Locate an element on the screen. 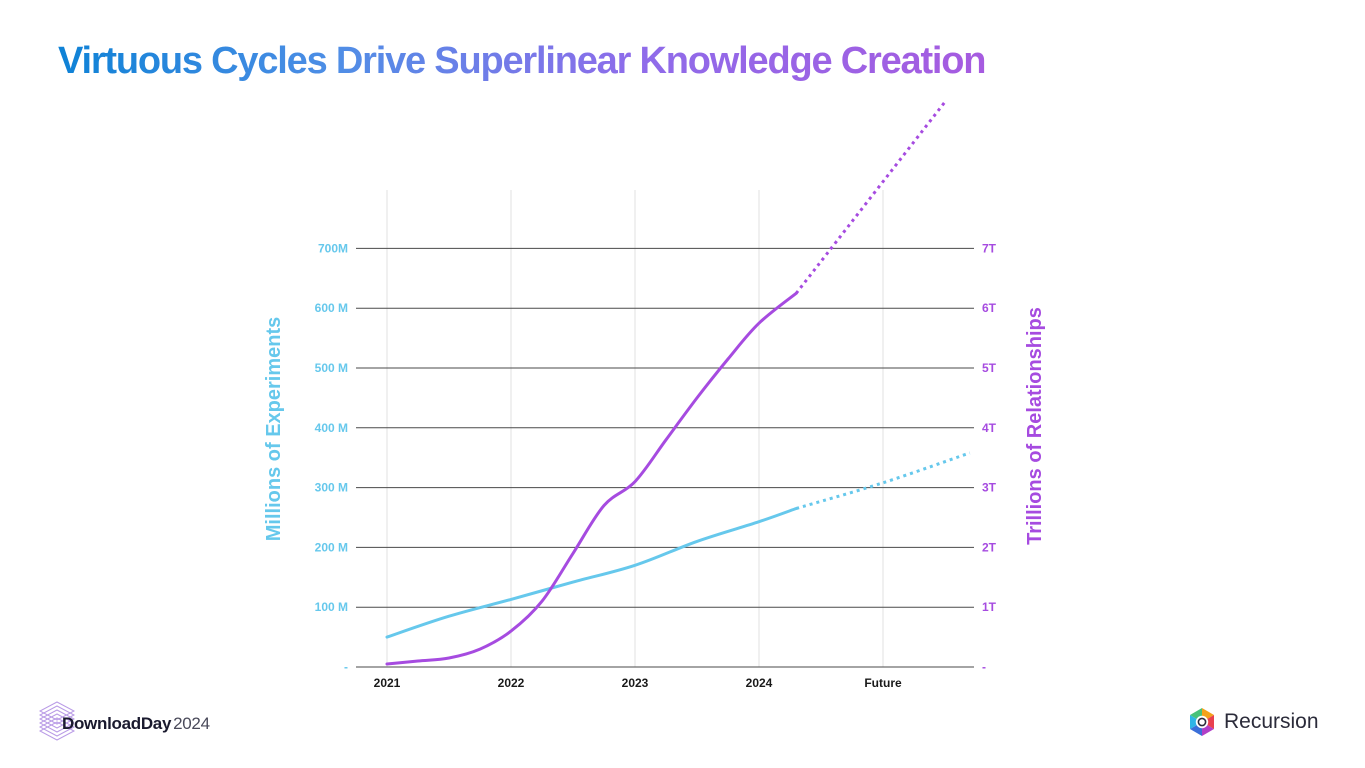 The width and height of the screenshot is (1365, 768). series-projection-experiments is located at coordinates (883, 480).